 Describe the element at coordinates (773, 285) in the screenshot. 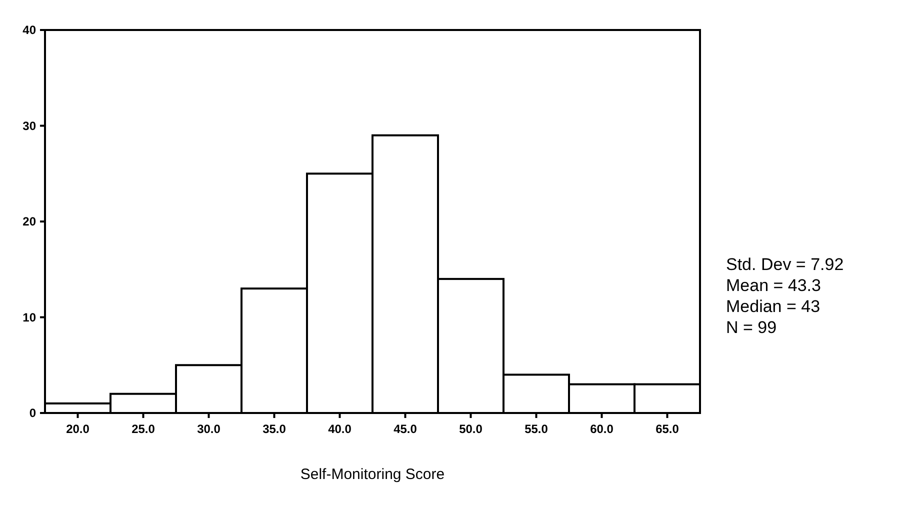

I see `text: Mean = 43.3` at that location.